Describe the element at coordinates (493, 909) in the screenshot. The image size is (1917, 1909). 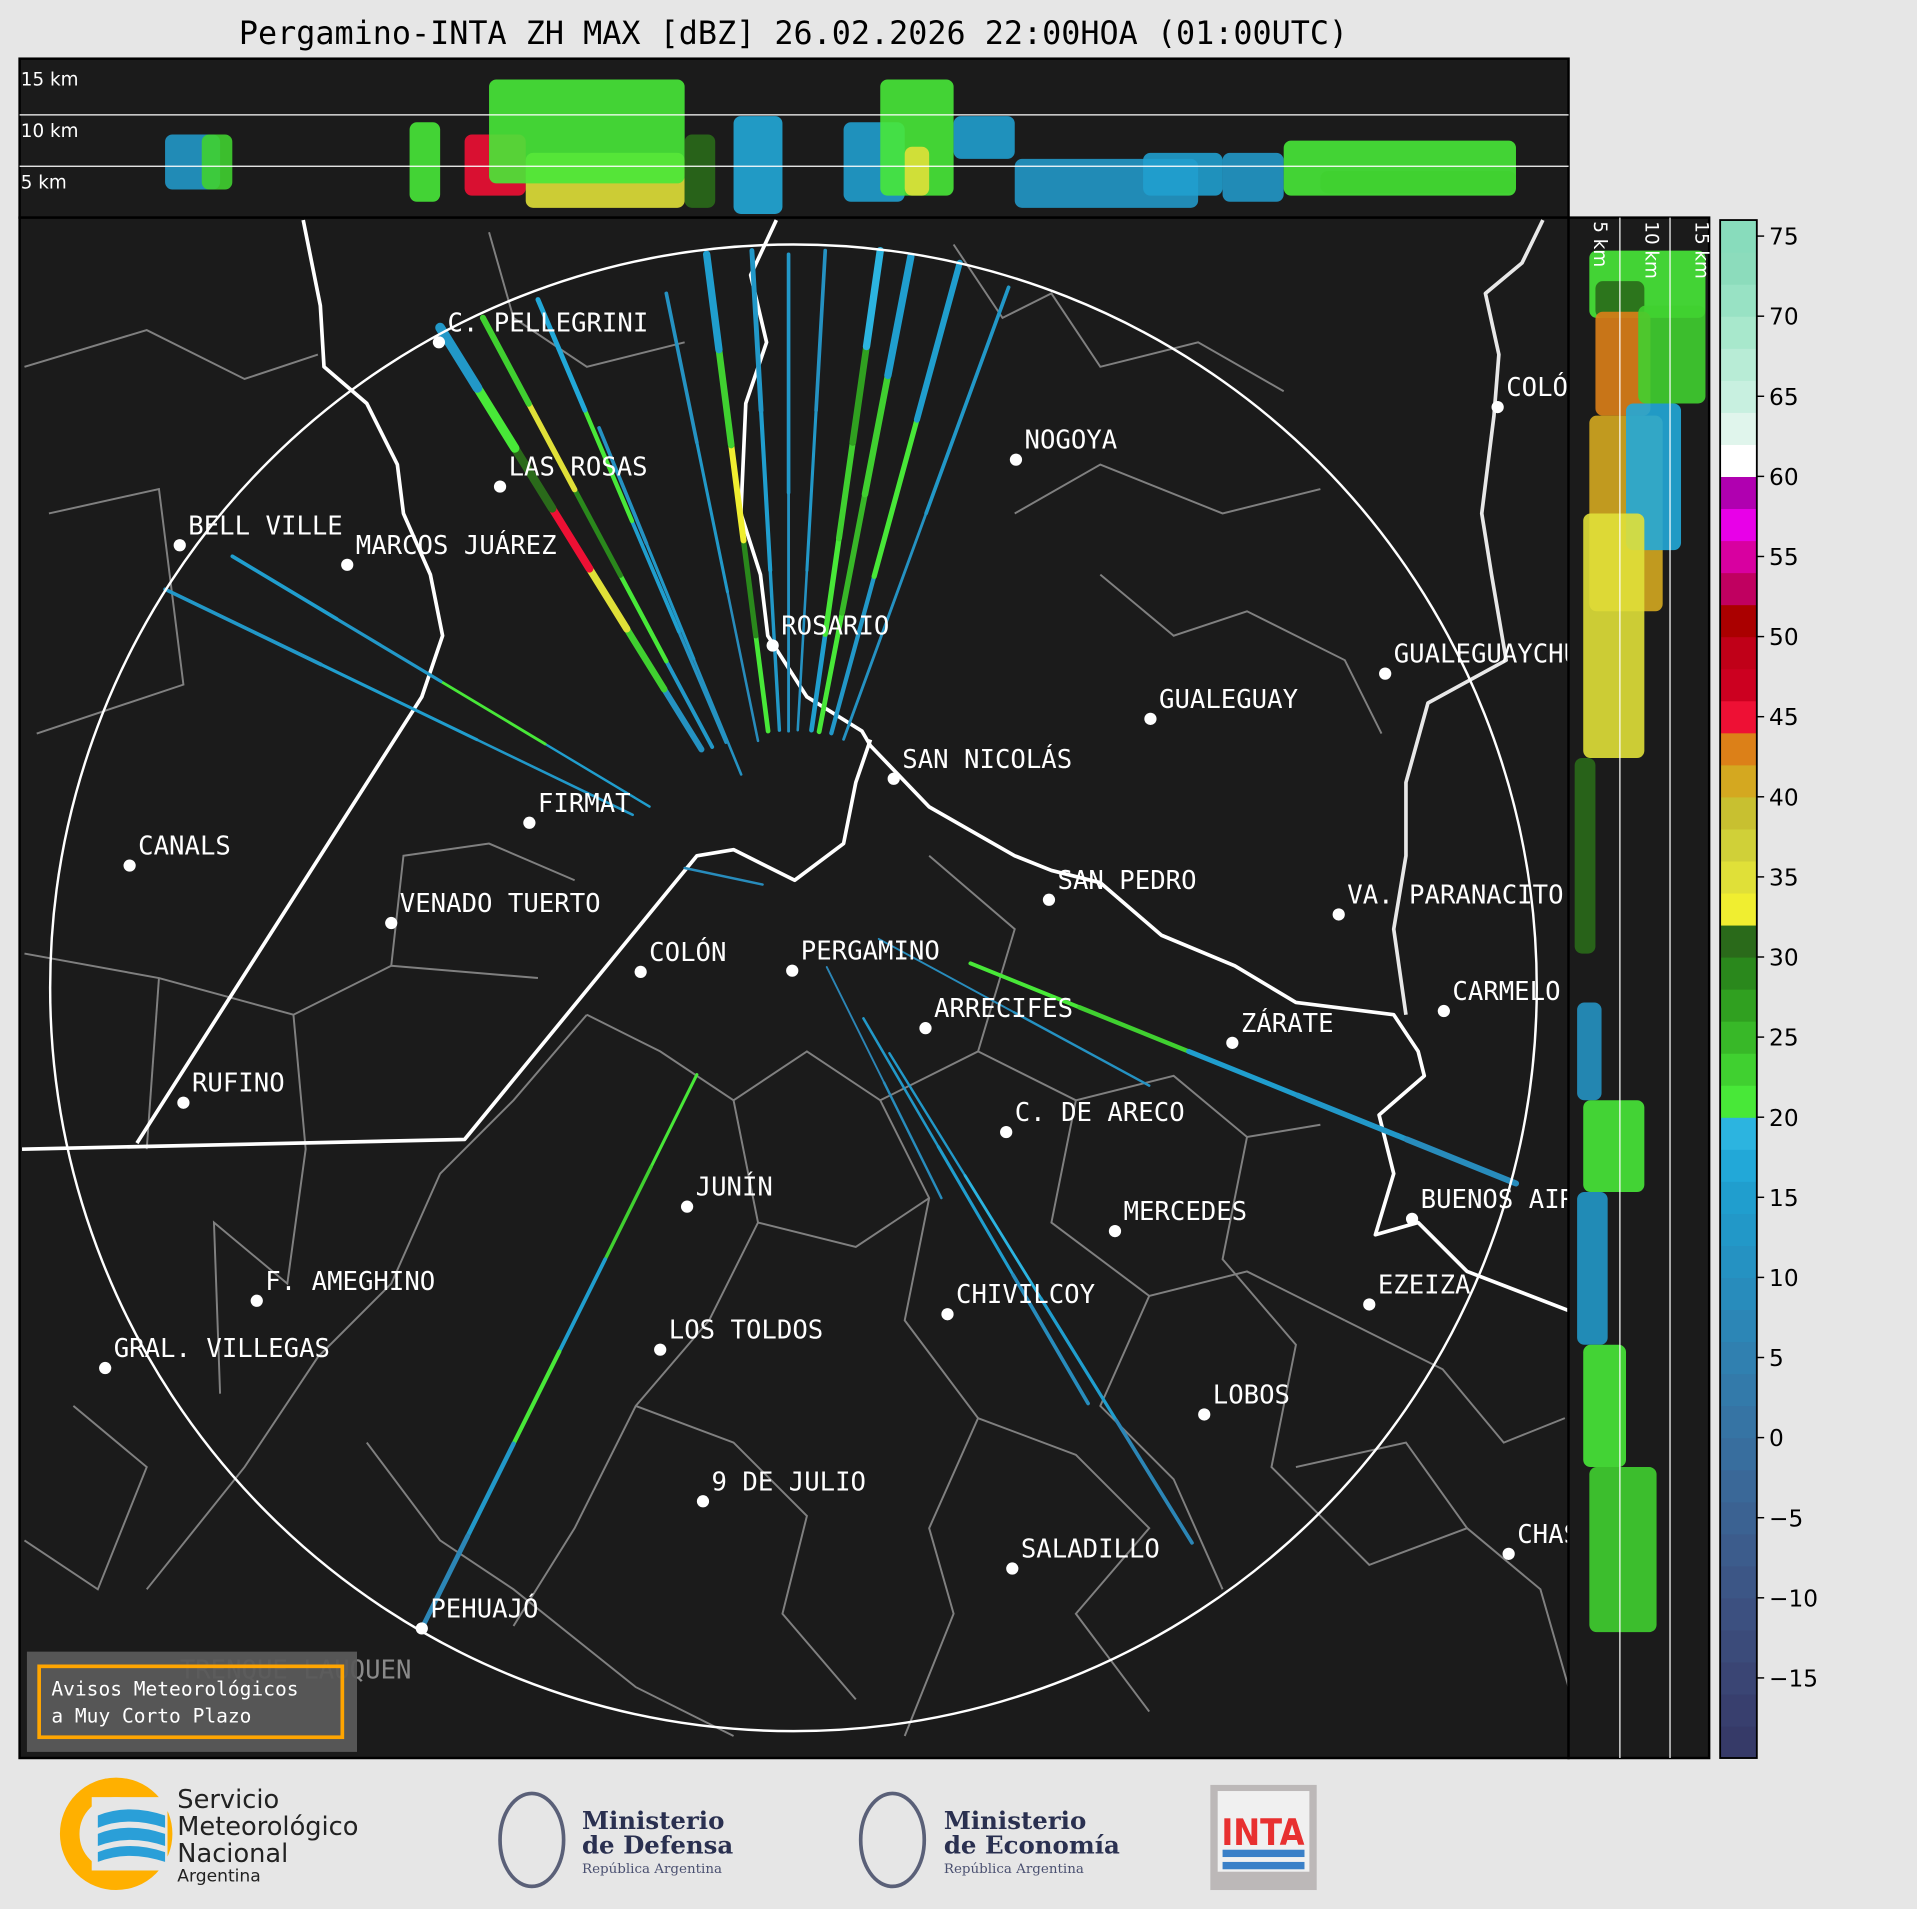
I see `city-marker: VENADO TUERTO` at that location.